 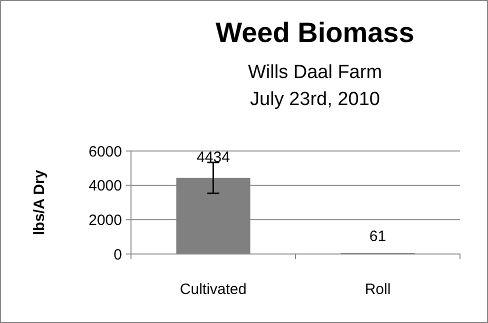 I want to click on data-label: 61, so click(x=377, y=236).